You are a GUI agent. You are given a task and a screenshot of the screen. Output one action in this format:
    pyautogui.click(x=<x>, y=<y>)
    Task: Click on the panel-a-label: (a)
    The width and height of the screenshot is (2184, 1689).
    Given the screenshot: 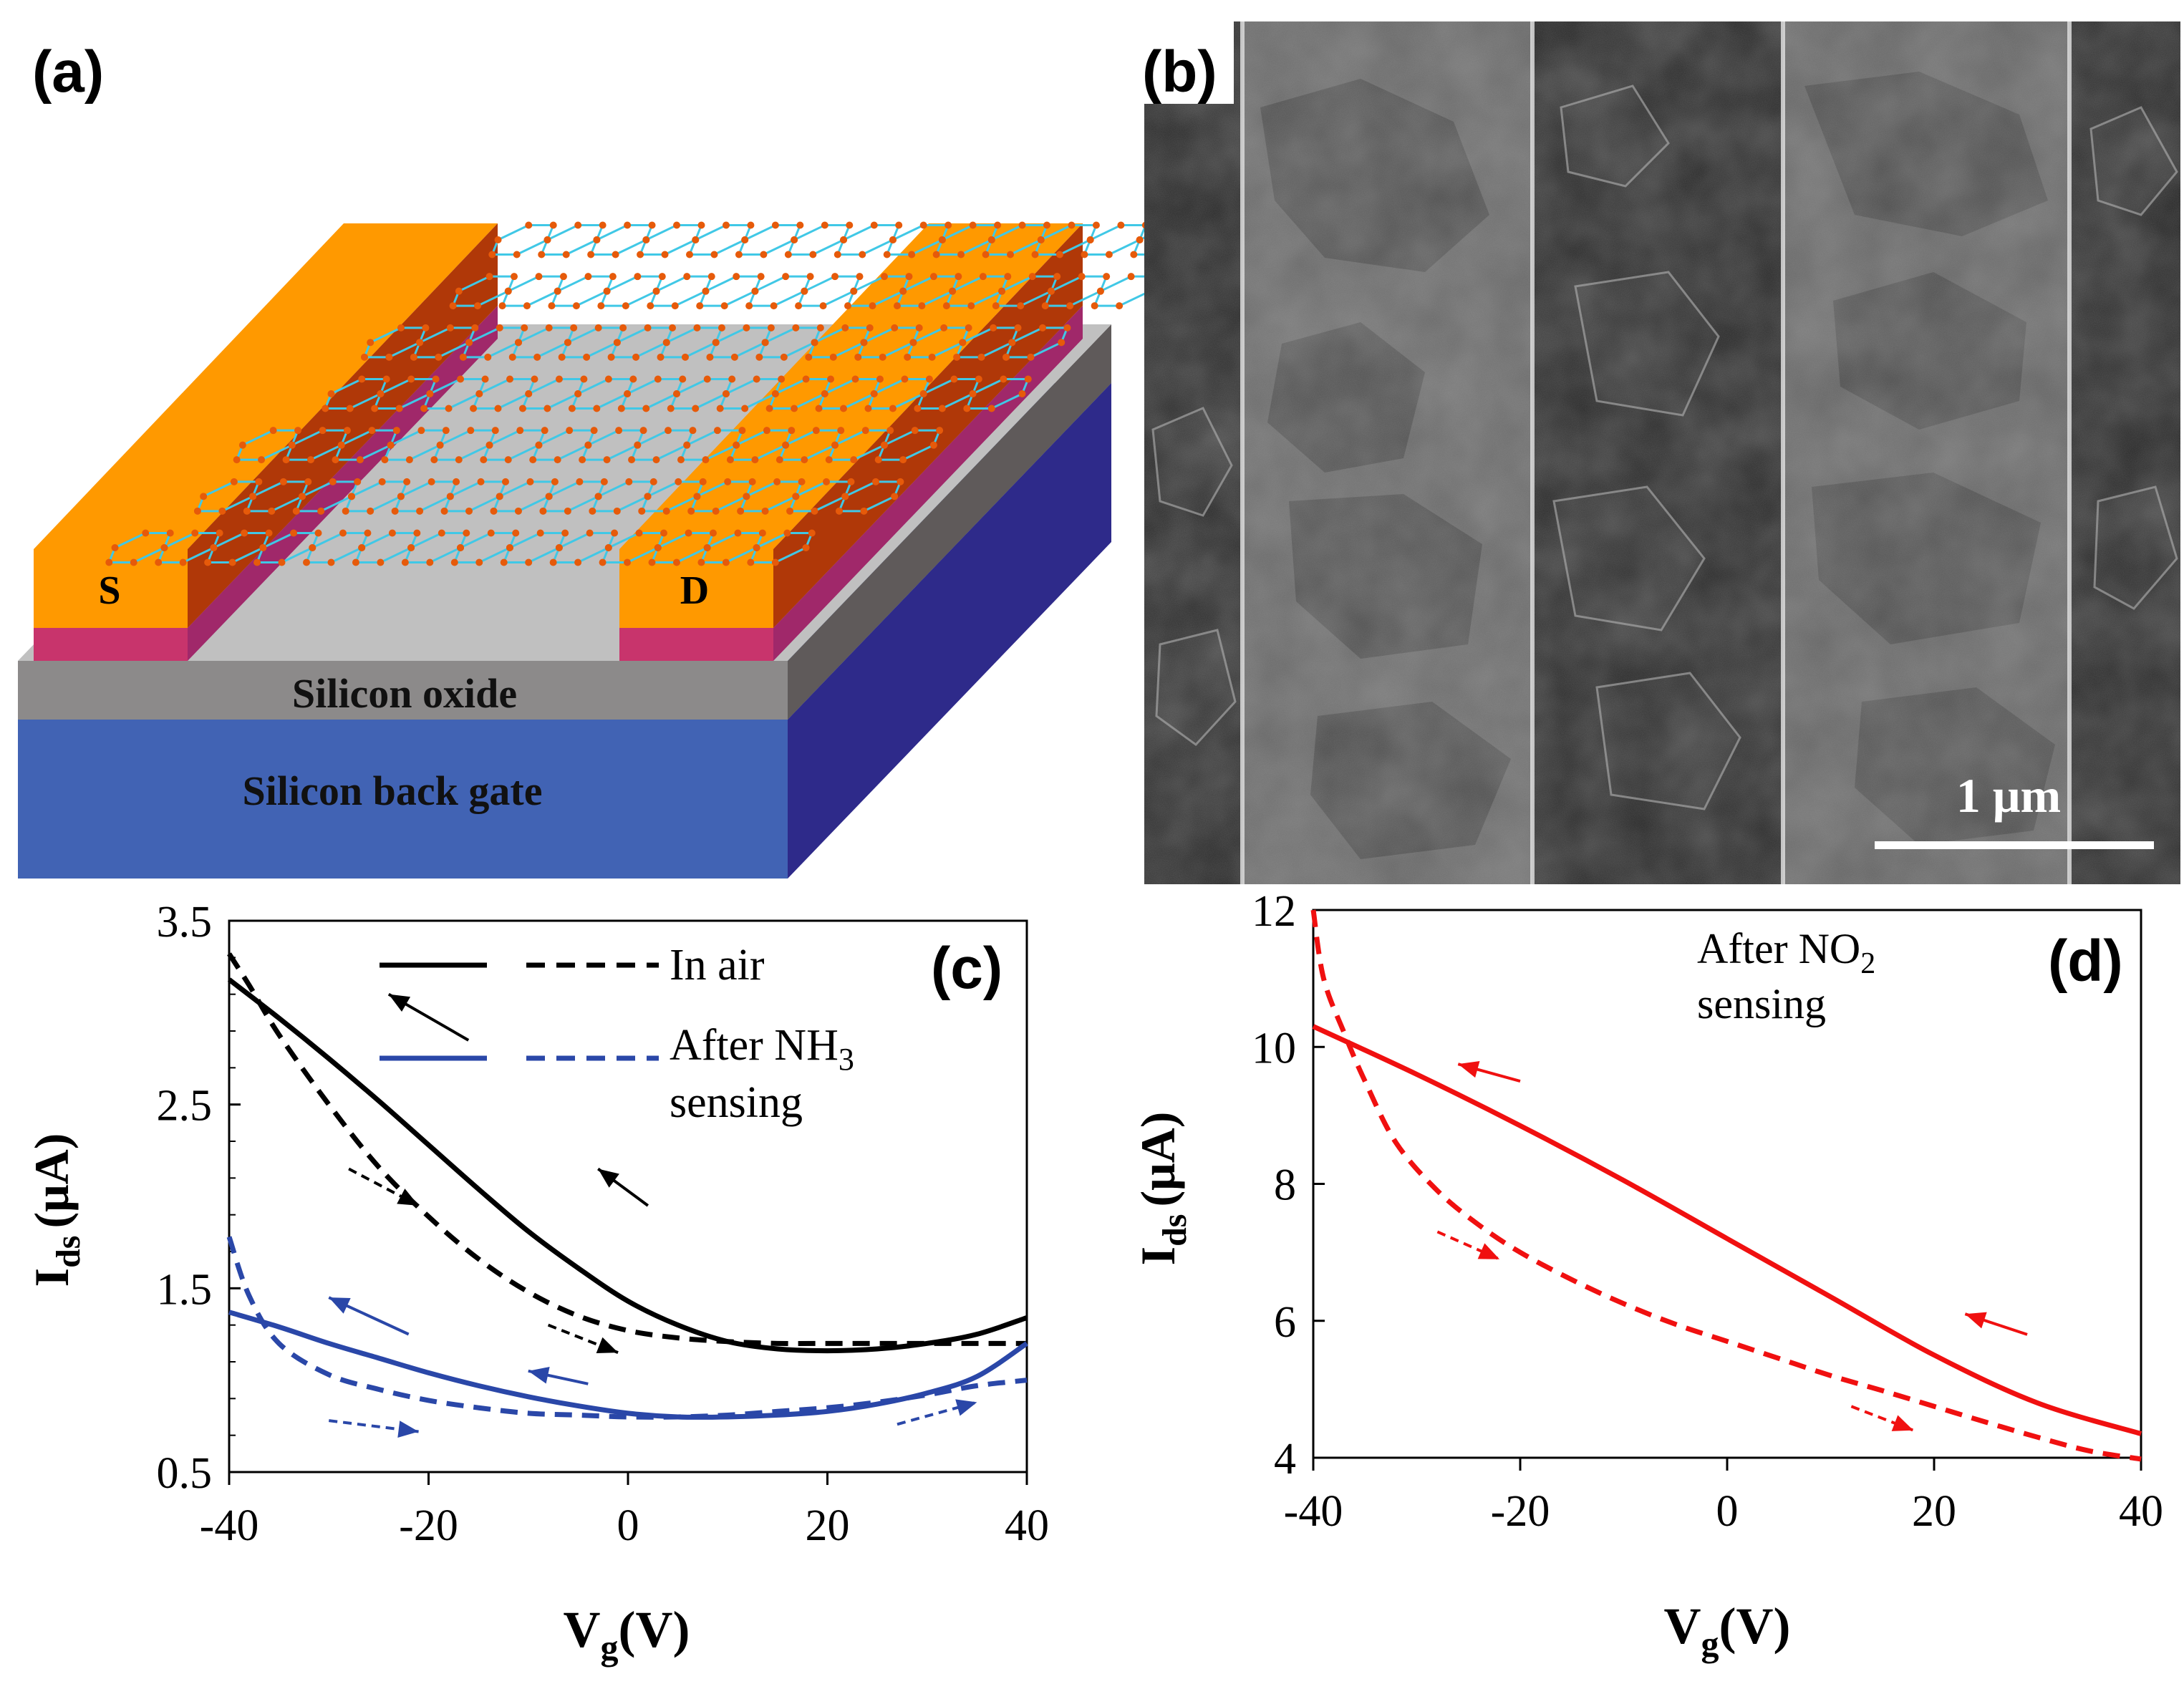 What is the action you would take?
    pyautogui.click(x=68, y=72)
    